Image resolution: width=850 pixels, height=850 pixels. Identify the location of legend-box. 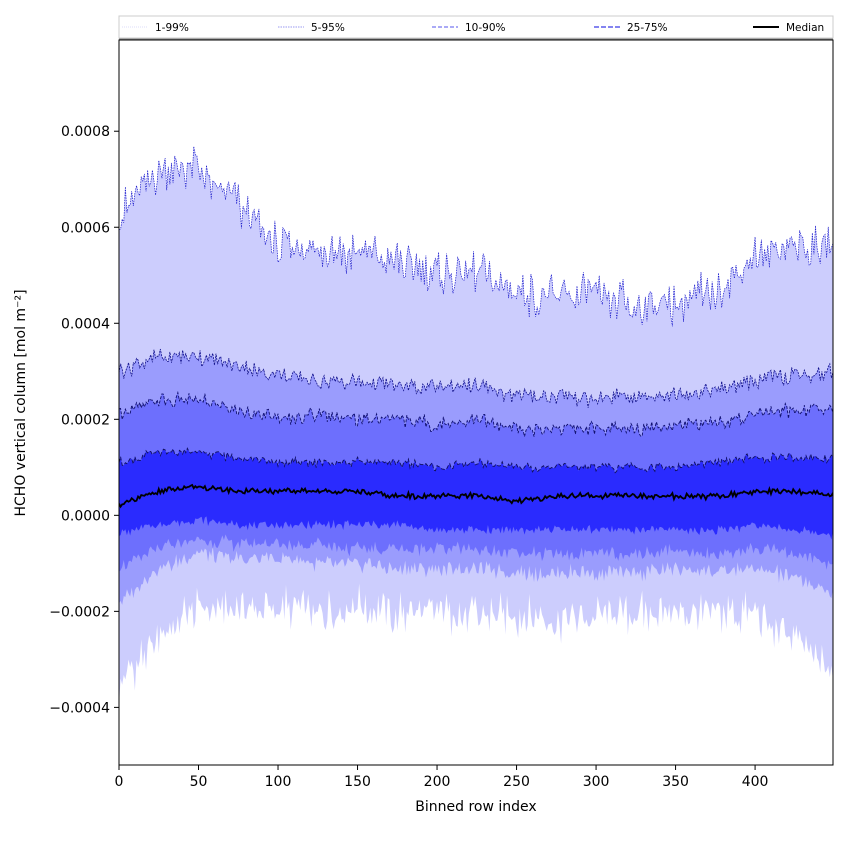
(476, 27).